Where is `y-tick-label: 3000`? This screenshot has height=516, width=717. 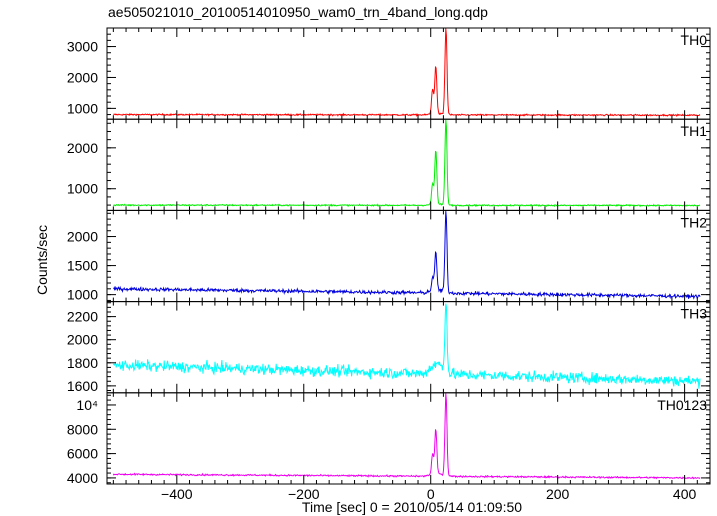 y-tick-label: 3000 is located at coordinates (82, 47).